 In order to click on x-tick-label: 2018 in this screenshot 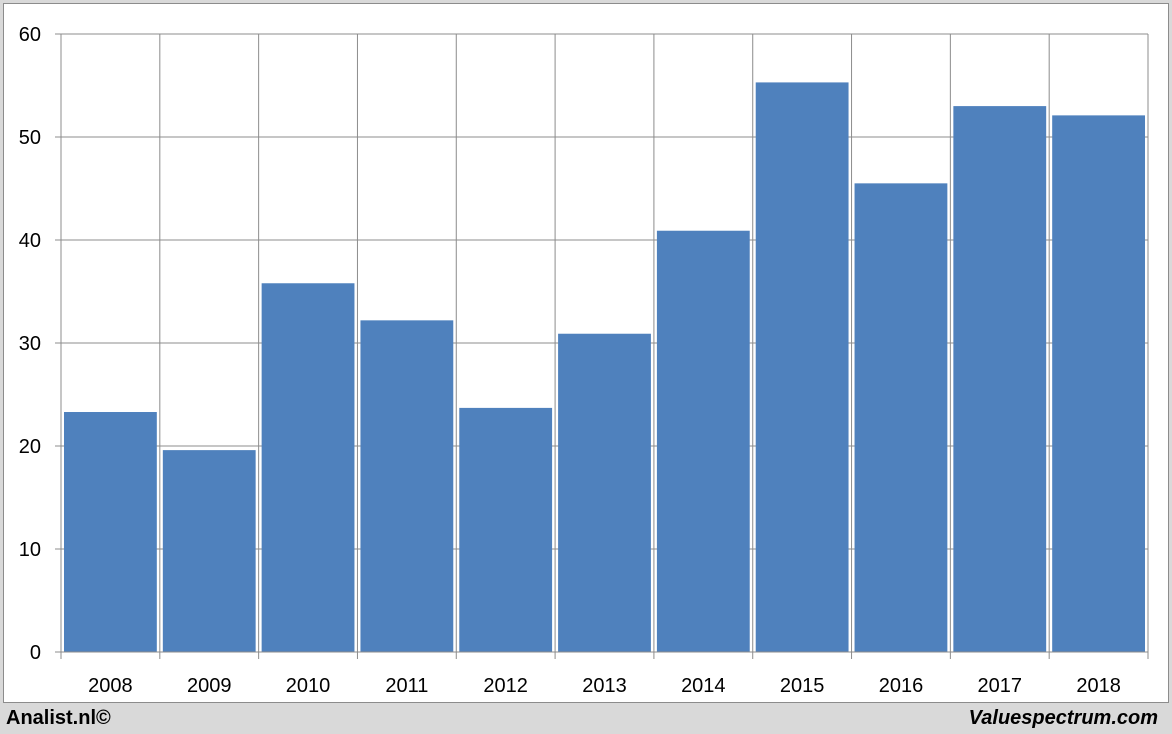, I will do `click(1098, 686)`.